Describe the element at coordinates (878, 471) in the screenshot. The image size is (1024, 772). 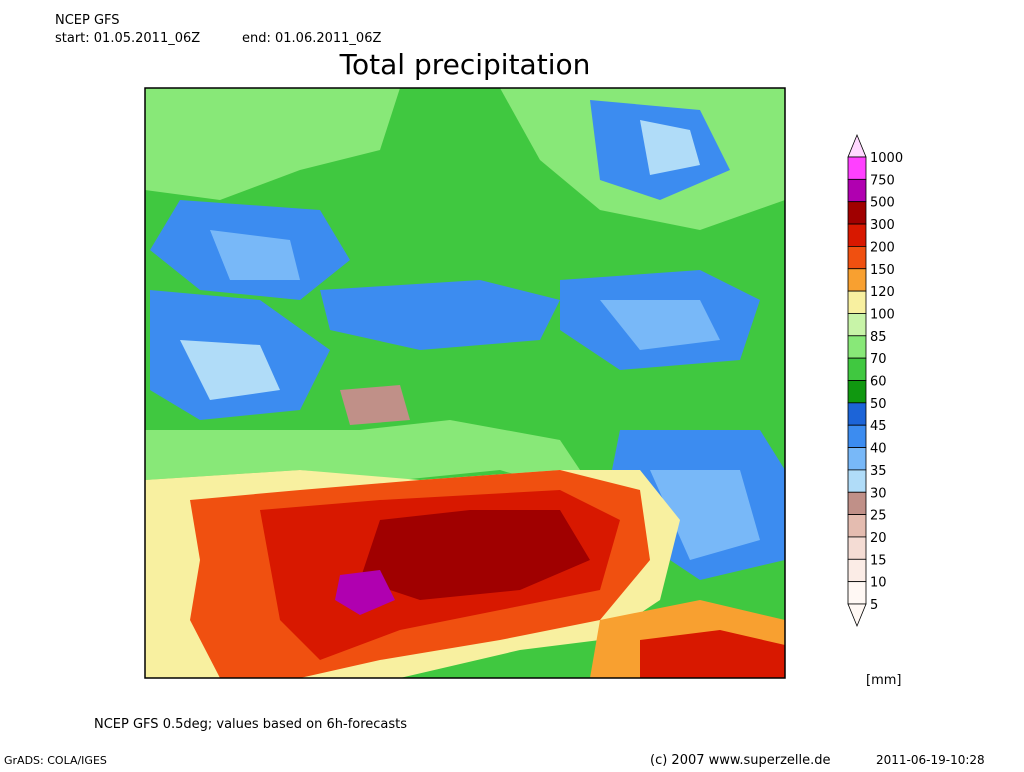
I see `legend-label: 35` at that location.